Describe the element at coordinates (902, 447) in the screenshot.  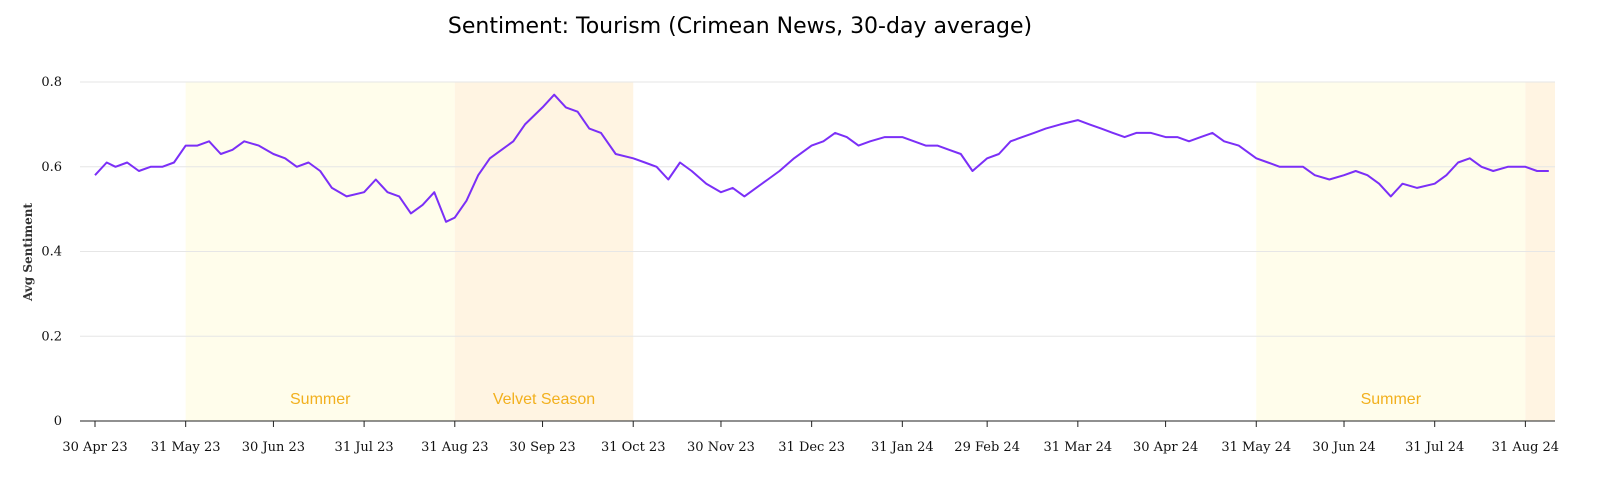
I see `x-tick-label: 31 Jan 24` at that location.